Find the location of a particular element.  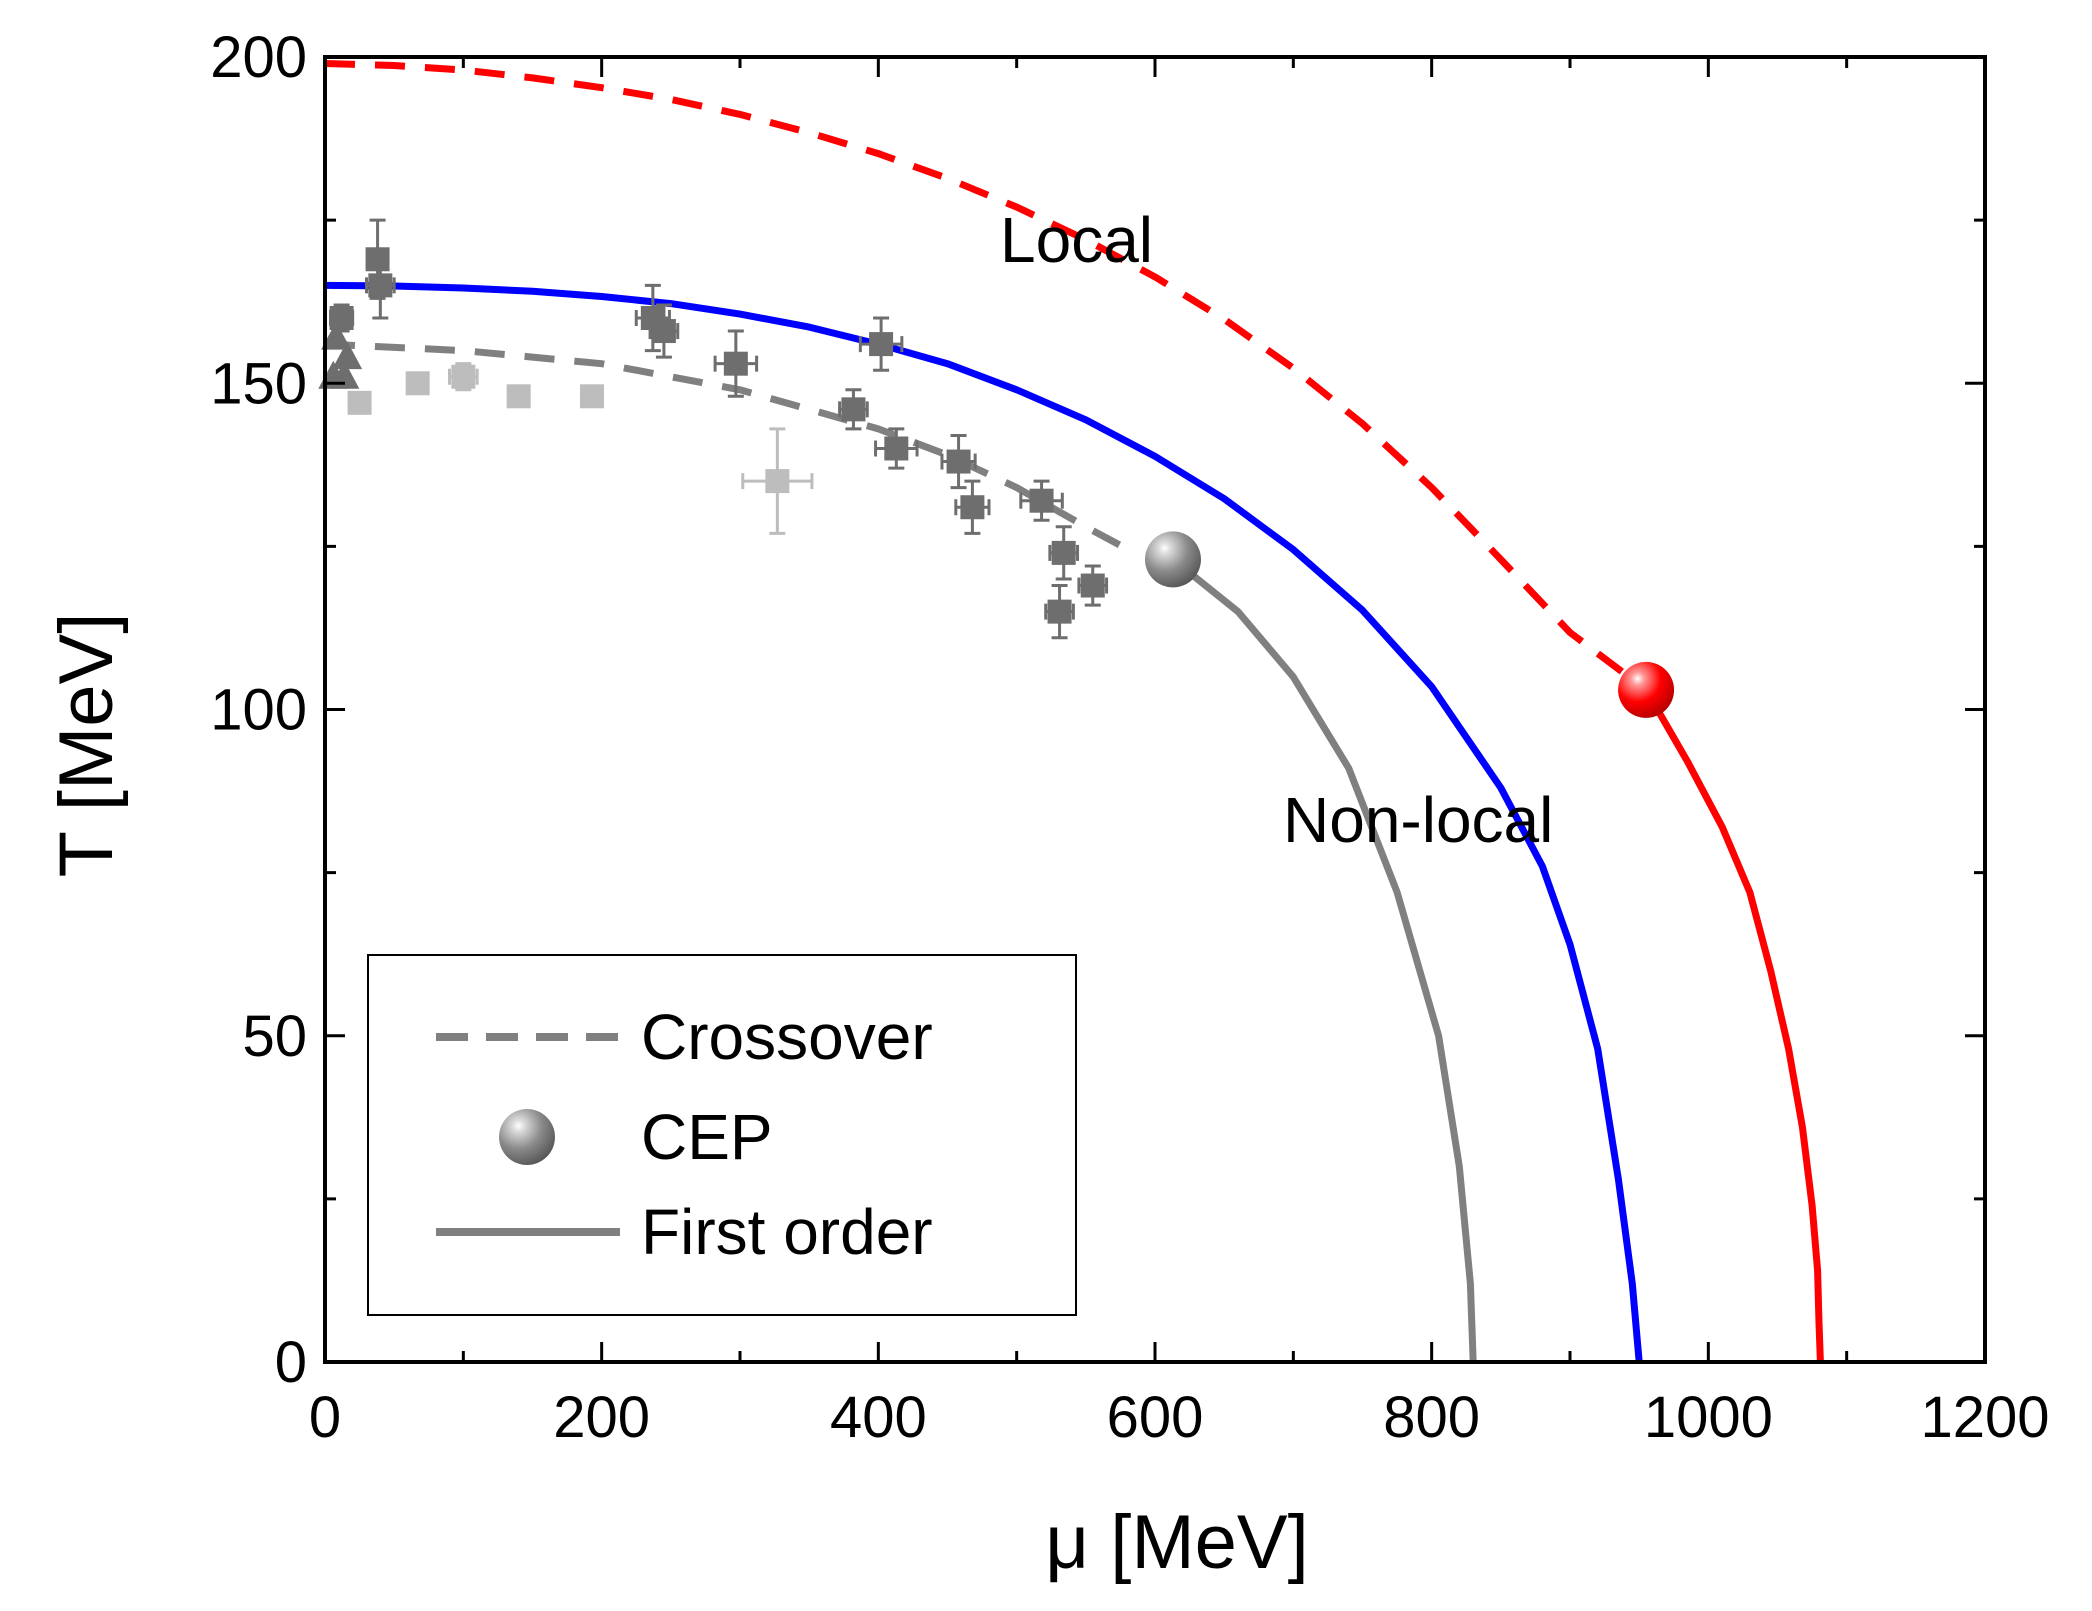

x-tick-label: 600 is located at coordinates (1155, 1417).